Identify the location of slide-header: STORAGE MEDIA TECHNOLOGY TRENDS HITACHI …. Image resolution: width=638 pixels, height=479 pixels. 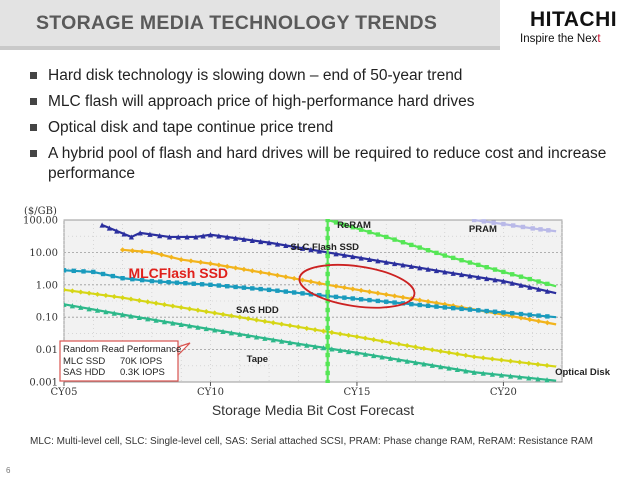
(319, 25).